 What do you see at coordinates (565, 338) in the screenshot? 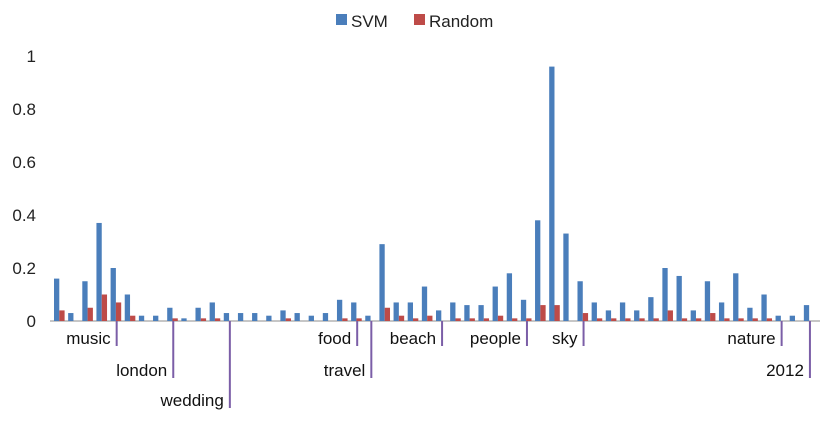
I see `annotation-label-sky: sky` at bounding box center [565, 338].